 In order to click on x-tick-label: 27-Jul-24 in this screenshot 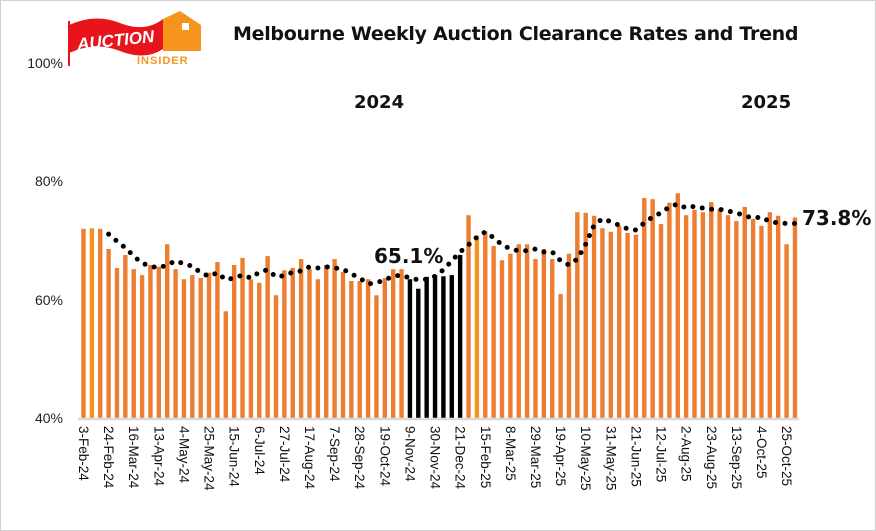, I will do `click(284, 454)`.